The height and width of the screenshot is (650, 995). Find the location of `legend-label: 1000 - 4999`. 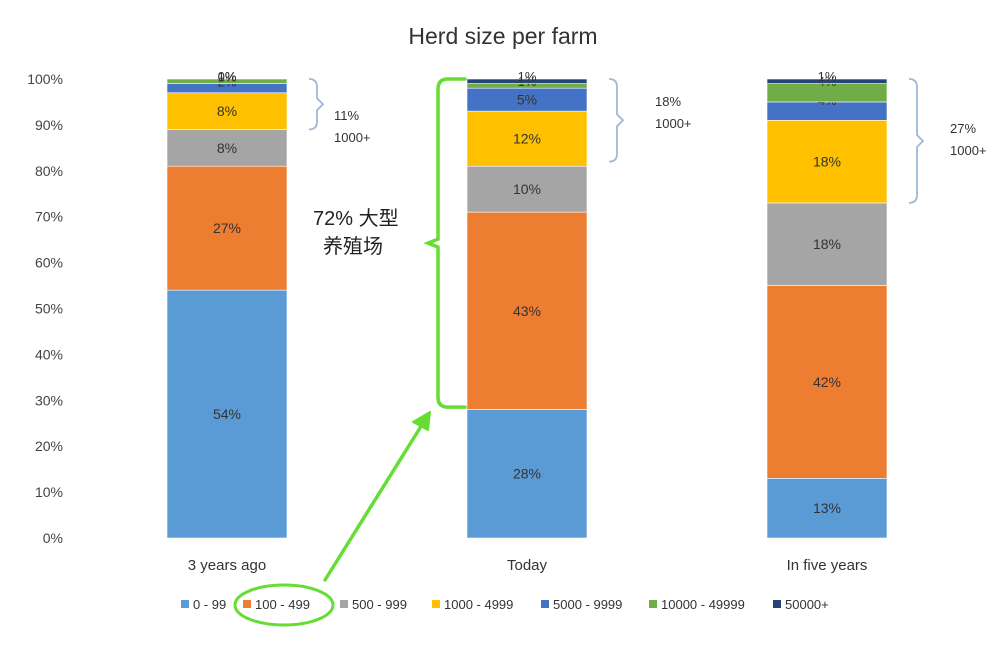

legend-label: 1000 - 4999 is located at coordinates (478, 604).